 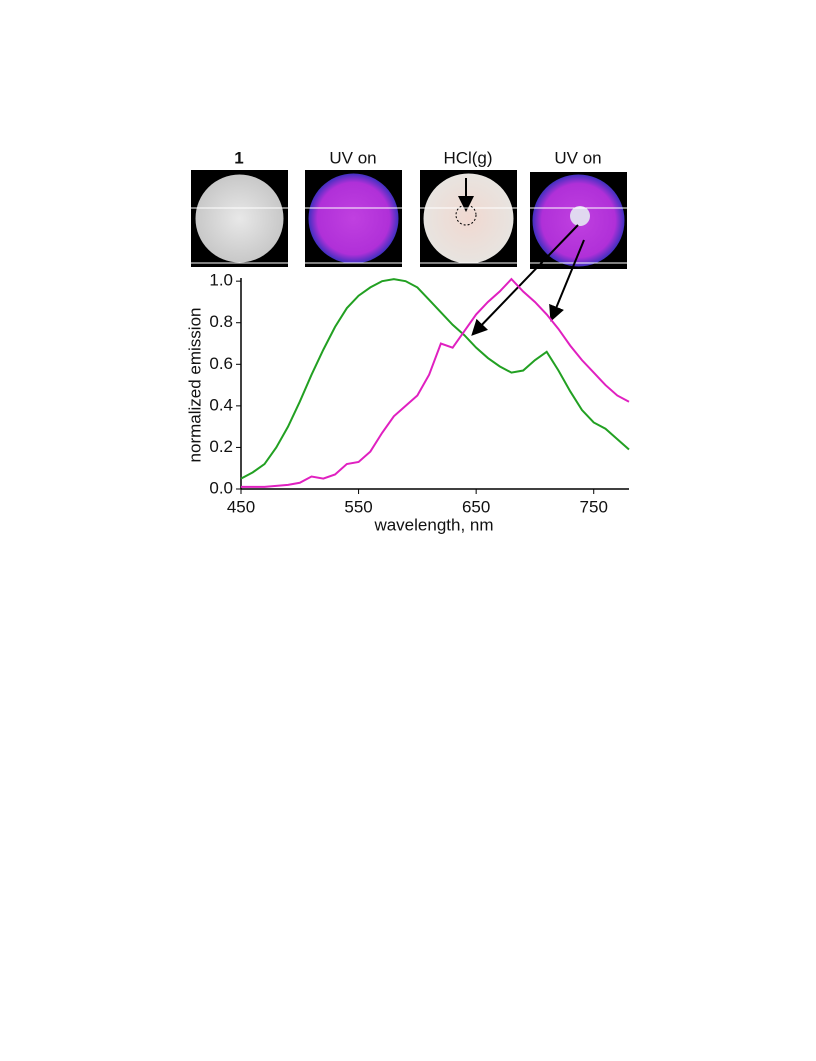 I want to click on y-tick-label: 0.2, so click(x=221, y=446).